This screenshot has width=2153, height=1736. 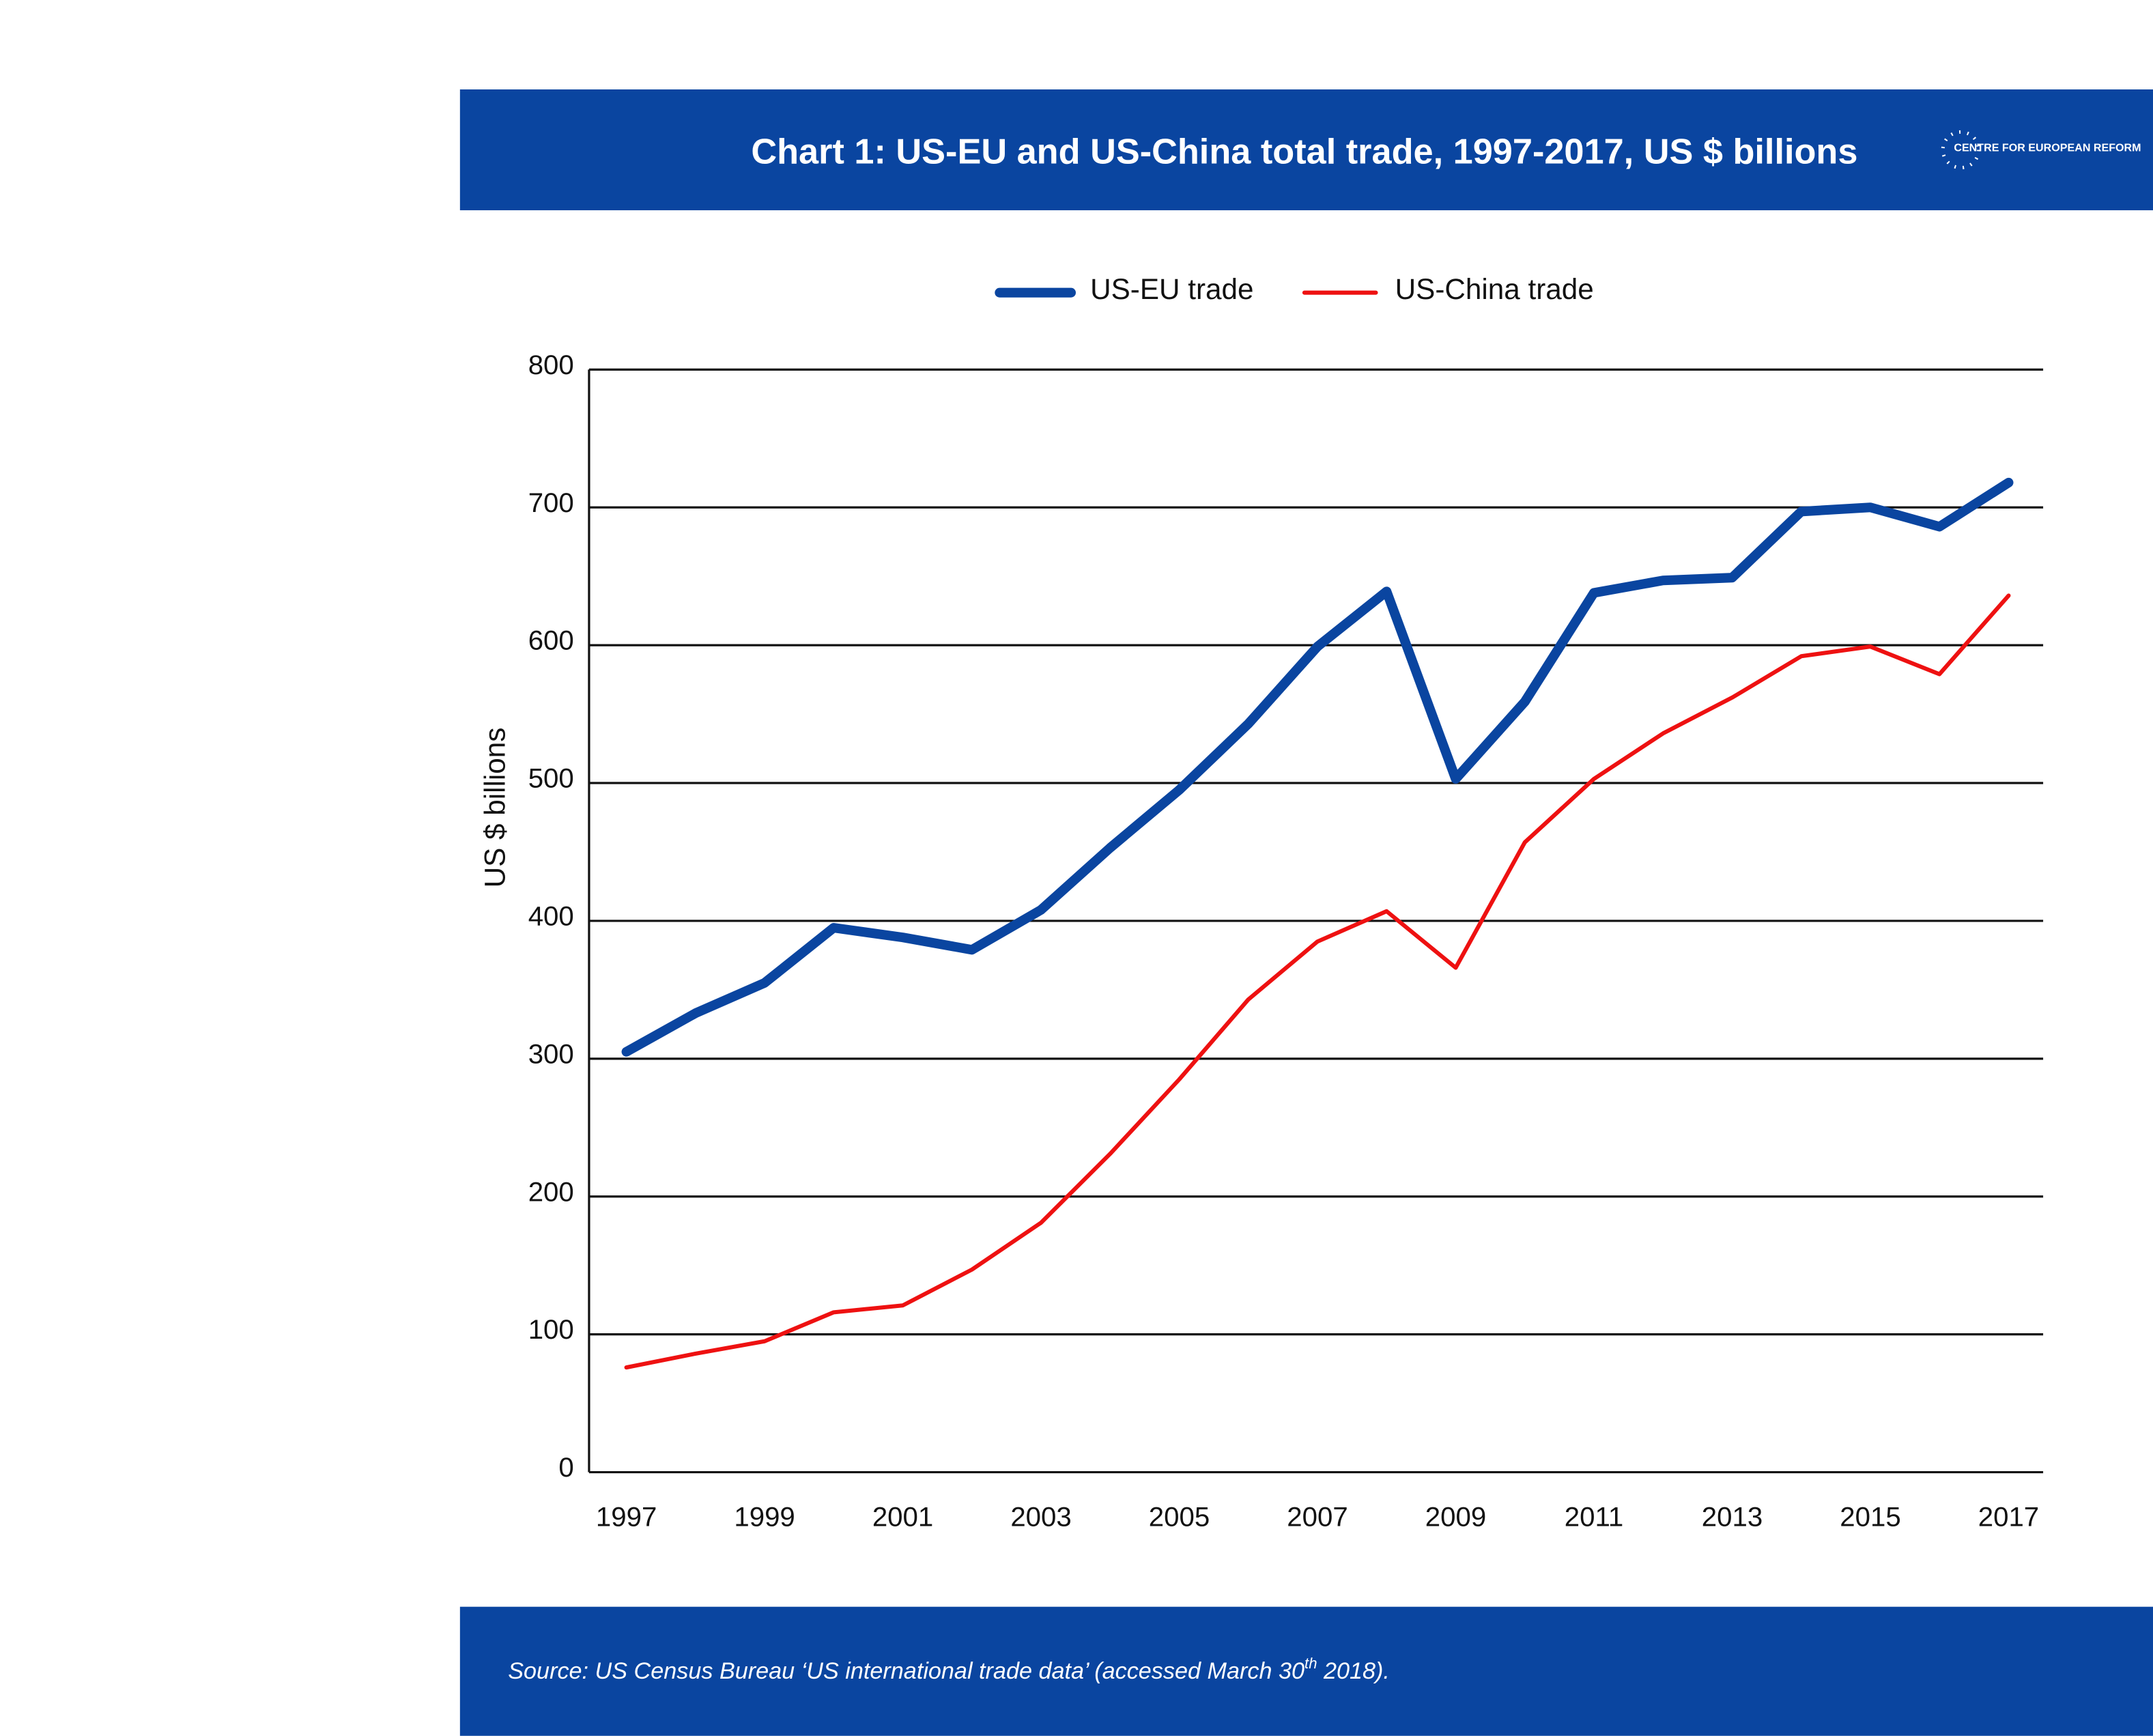 I want to click on x-tick-label: 2015, so click(x=1870, y=1517).